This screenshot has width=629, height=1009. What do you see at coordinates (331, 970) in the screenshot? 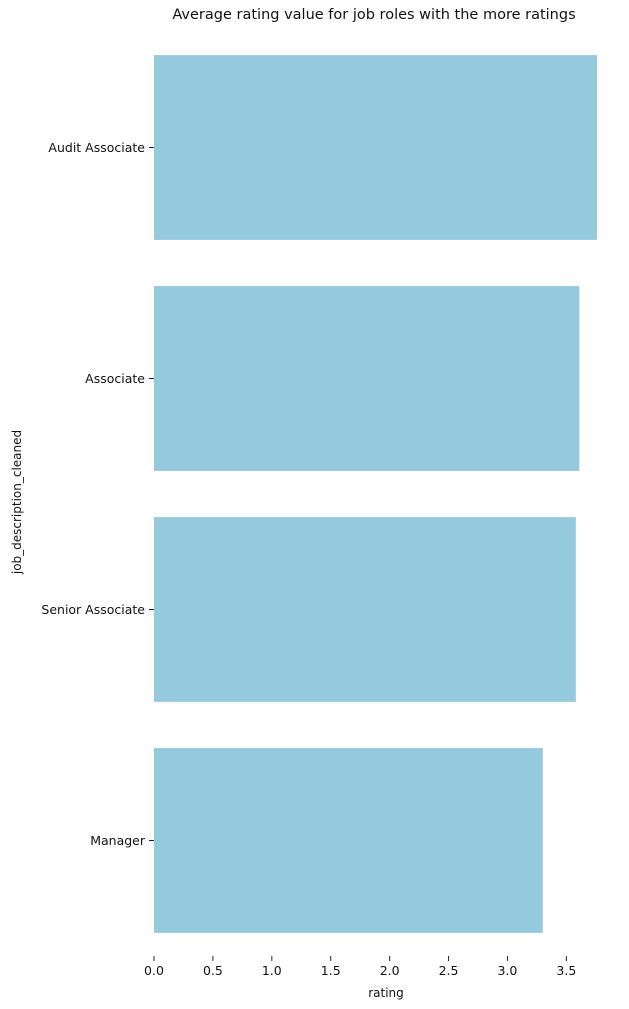
I see `x-tick-label: 1.5` at bounding box center [331, 970].